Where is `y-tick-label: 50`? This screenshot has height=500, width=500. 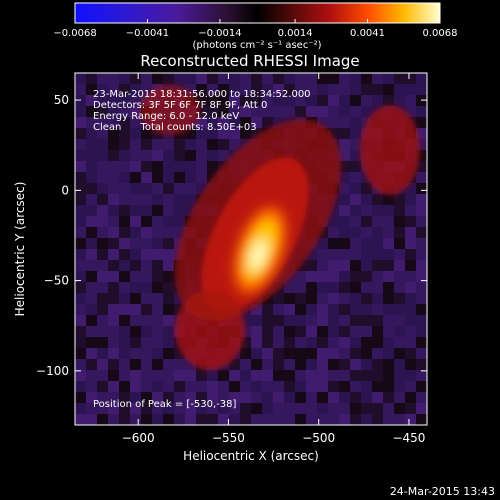
y-tick-label: 50 is located at coordinates (61, 100).